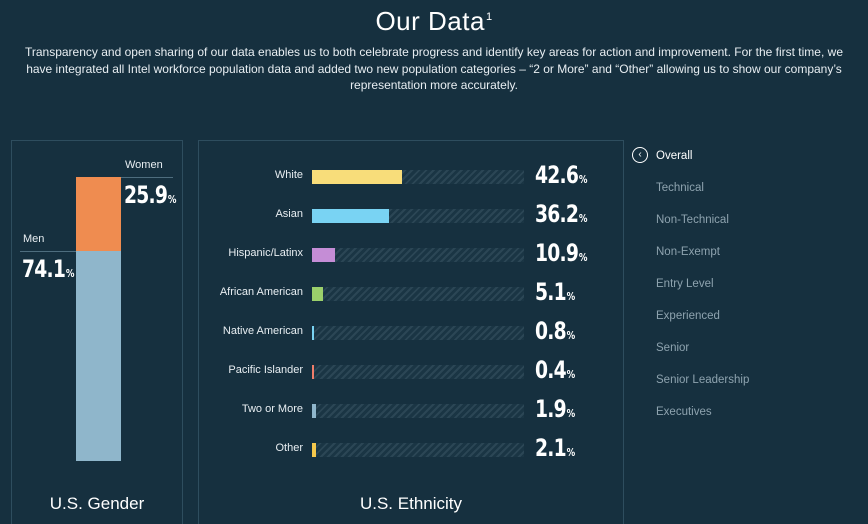  What do you see at coordinates (265, 253) in the screenshot?
I see `ethnicity-category-label: Hispanic/Latinx` at bounding box center [265, 253].